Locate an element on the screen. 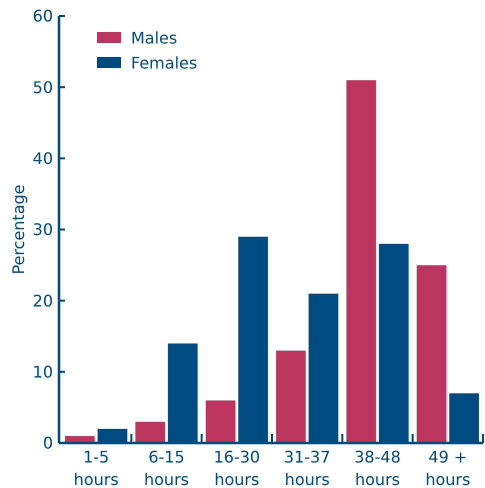 The width and height of the screenshot is (485, 488). y-tick-label: 30 is located at coordinates (42, 230).